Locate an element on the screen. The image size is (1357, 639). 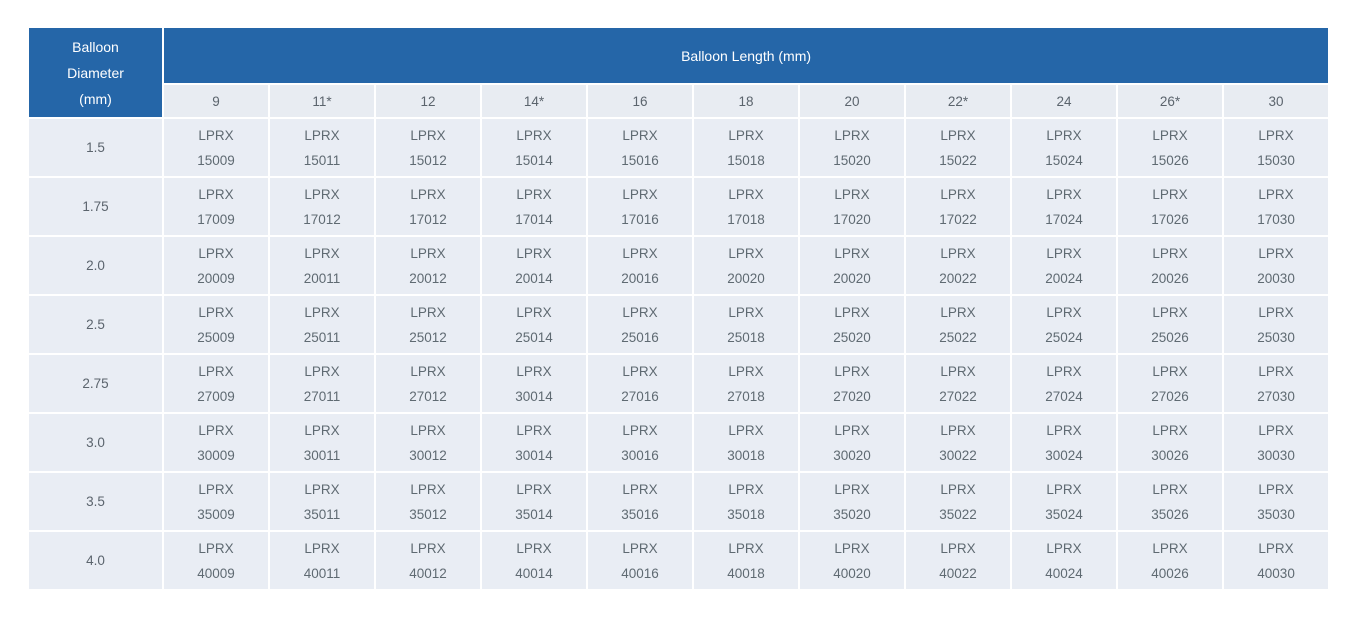
product-code-number: 20030 is located at coordinates (1276, 278).